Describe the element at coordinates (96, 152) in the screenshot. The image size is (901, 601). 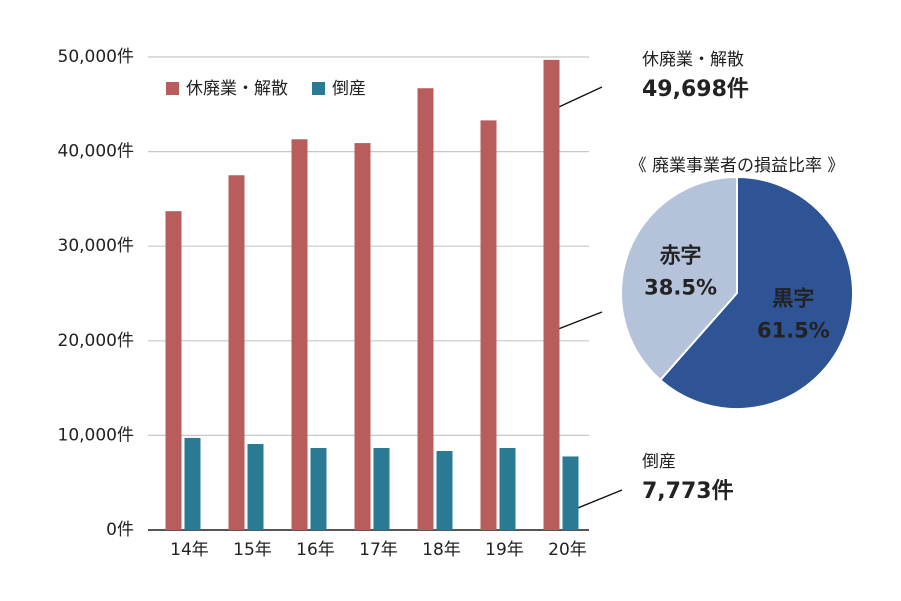
I see `y-tick-label: 40,000件` at that location.